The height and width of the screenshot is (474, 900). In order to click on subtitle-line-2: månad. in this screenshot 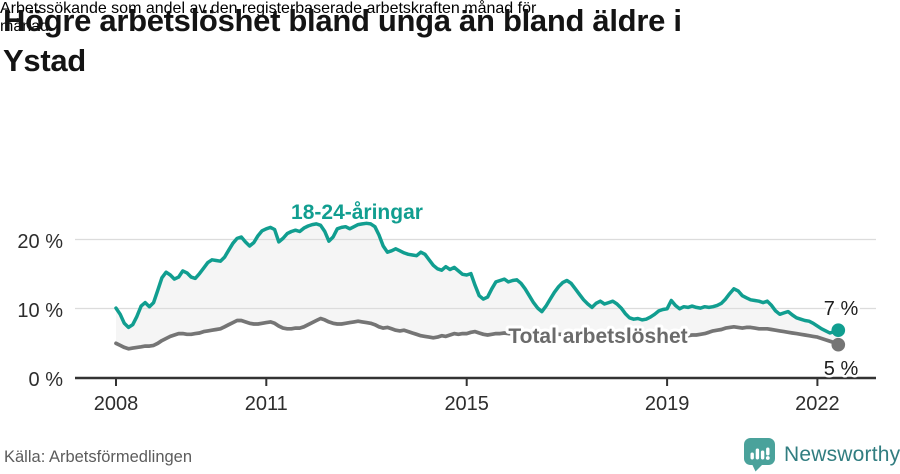, I will do `click(27, 26)`.